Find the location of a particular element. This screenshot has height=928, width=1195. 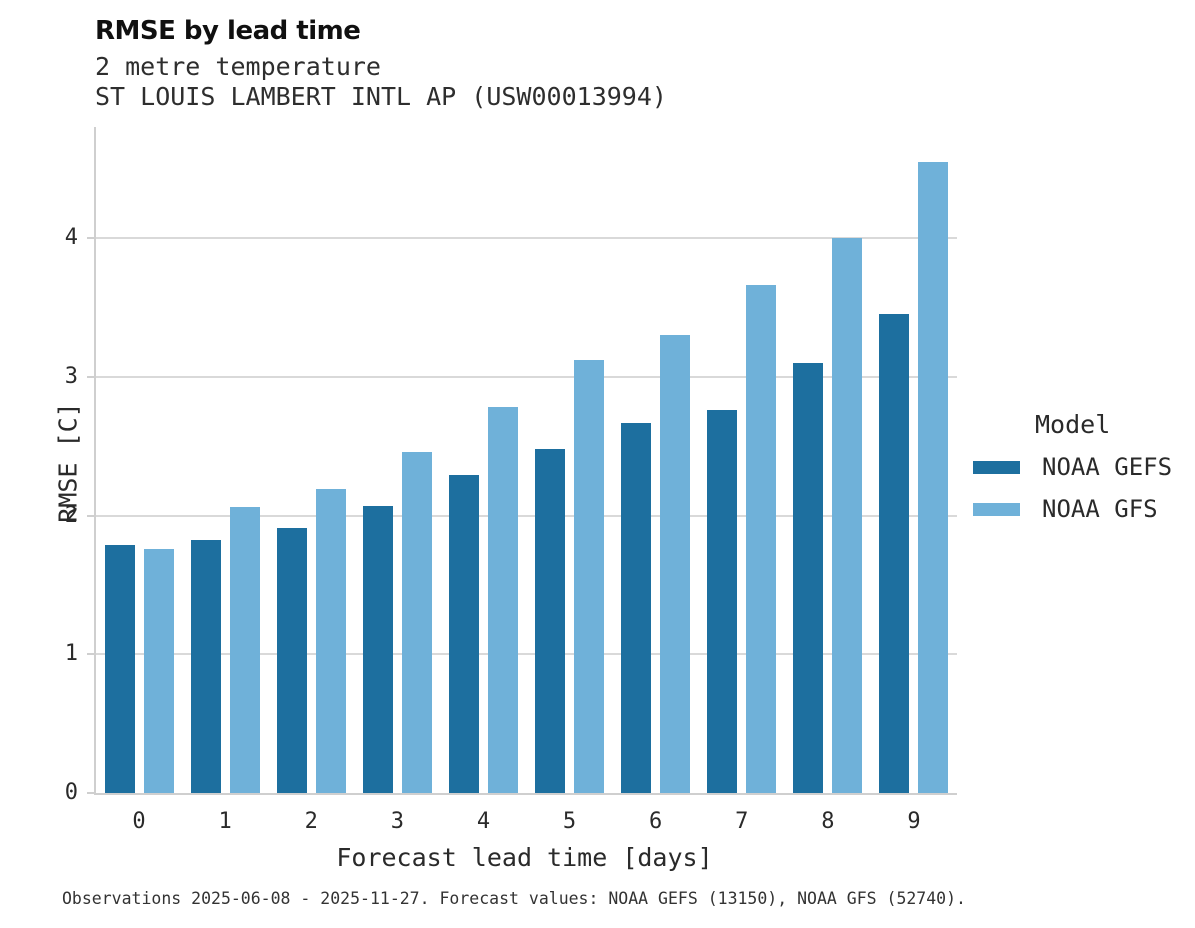

x-tick-label-3: 3 is located at coordinates (397, 821).